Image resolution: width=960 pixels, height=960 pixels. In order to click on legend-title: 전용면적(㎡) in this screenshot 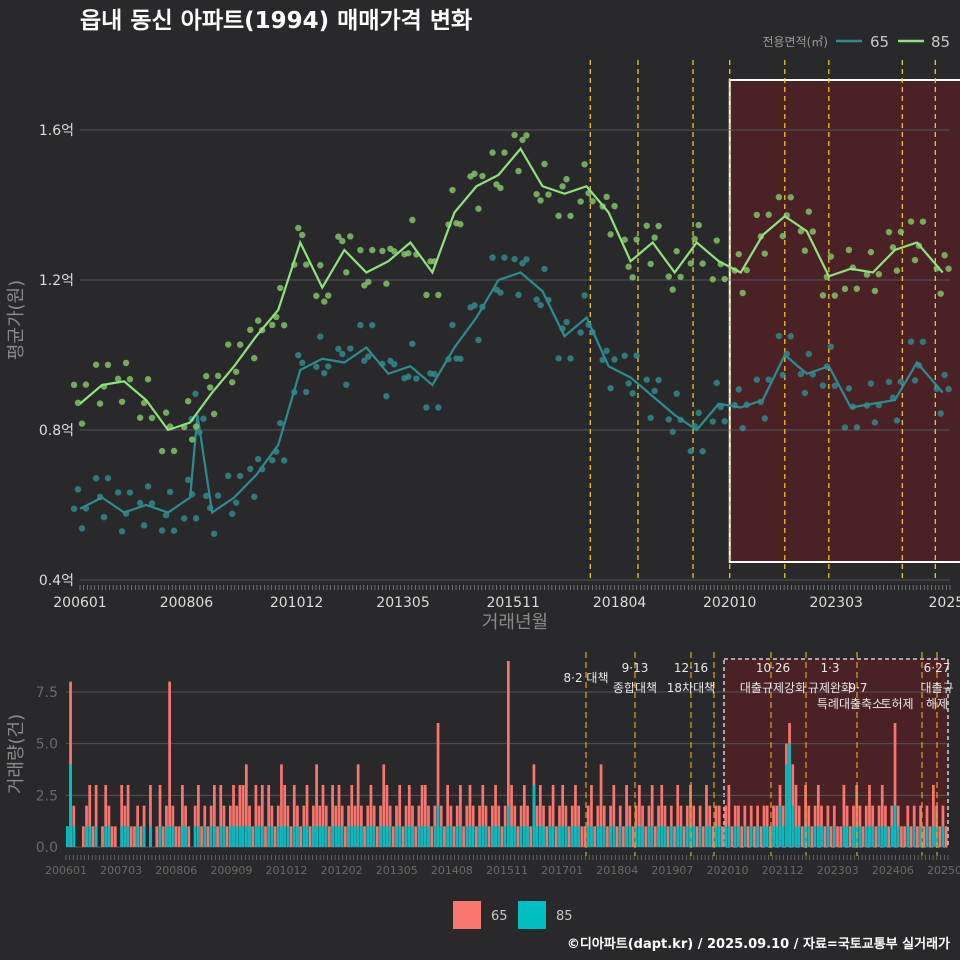, I will do `click(795, 42)`.